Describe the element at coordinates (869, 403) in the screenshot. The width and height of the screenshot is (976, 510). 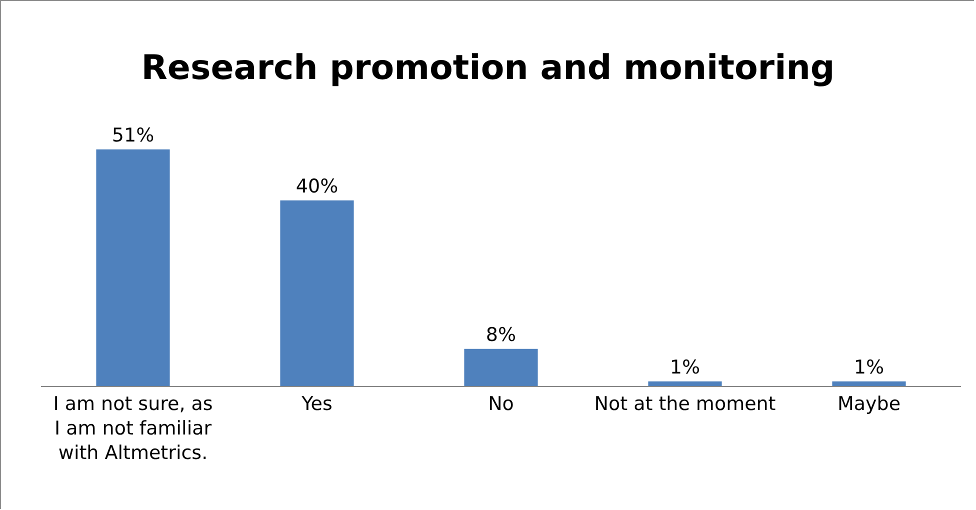
I see `x-tick-label: Maybe` at that location.